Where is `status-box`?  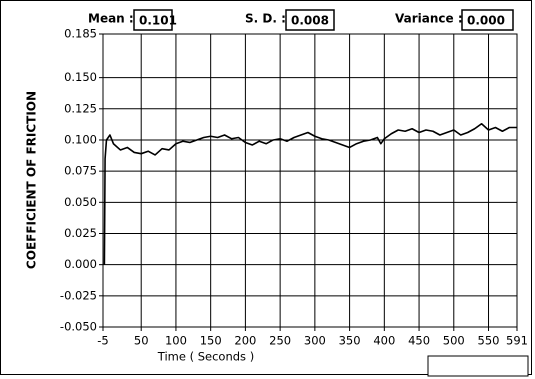 status-box is located at coordinates (478, 366).